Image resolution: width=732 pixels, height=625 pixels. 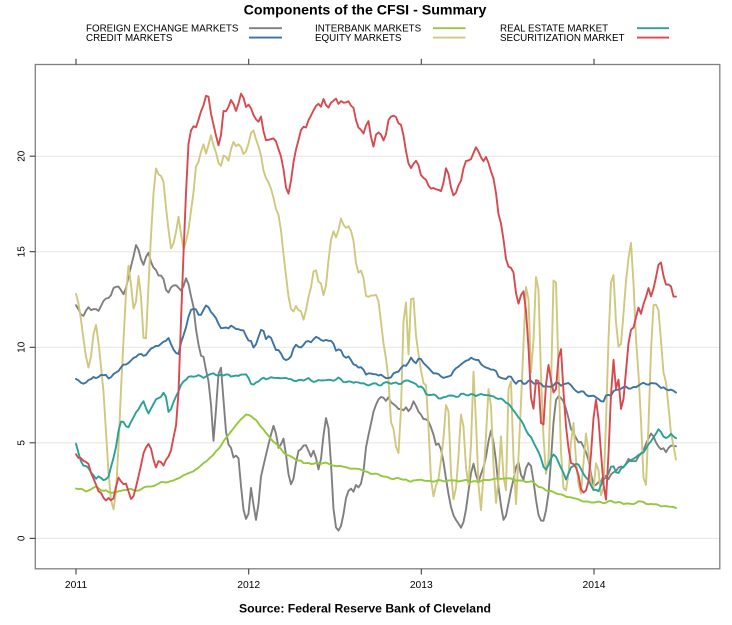 What do you see at coordinates (554, 28) in the screenshot?
I see `svg-text: REAL ESTATE MARKET` at bounding box center [554, 28].